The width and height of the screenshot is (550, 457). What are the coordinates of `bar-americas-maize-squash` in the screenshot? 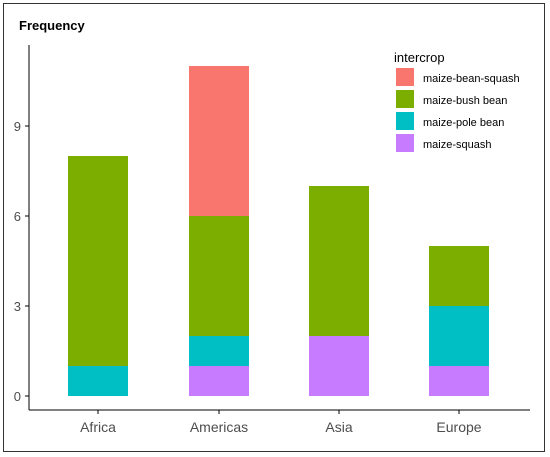 It's located at (219, 381).